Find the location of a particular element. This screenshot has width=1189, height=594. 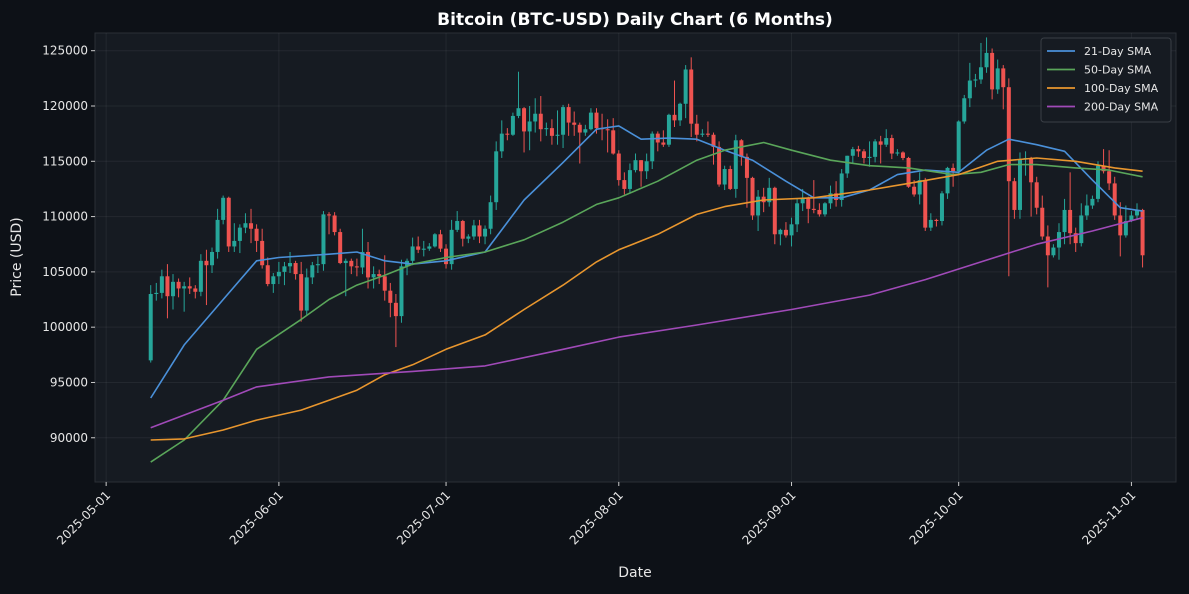

legend-label: 50-Day SMA is located at coordinates (1118, 70).